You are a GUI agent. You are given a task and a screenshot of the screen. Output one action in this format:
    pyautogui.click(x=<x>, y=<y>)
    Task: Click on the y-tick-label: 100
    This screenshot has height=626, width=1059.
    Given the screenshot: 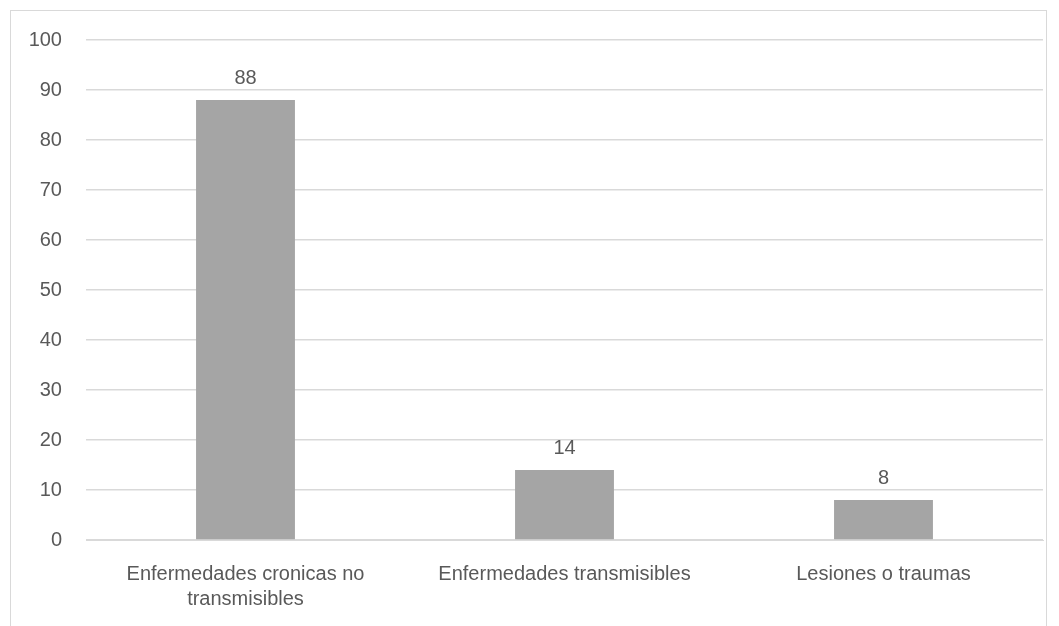 What is the action you would take?
    pyautogui.click(x=45, y=38)
    